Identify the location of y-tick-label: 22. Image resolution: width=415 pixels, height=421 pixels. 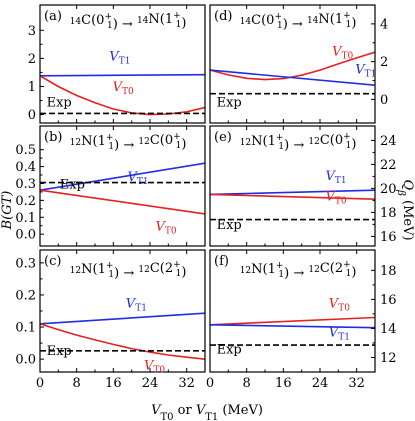
(388, 165).